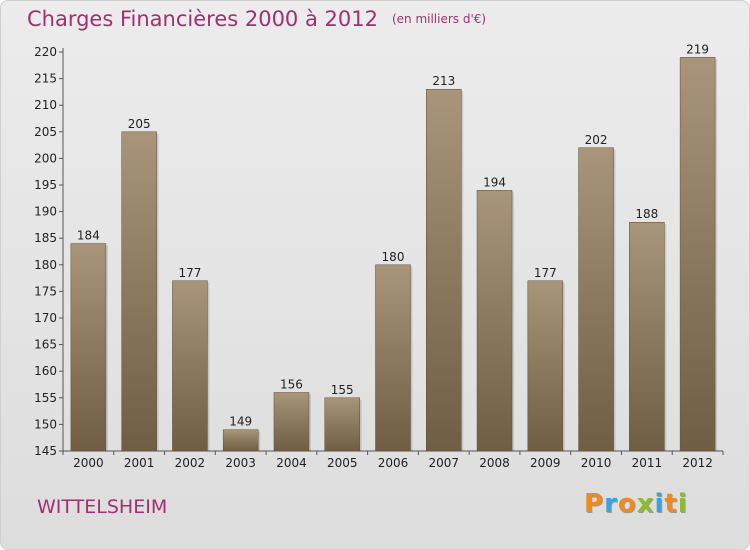 This screenshot has height=550, width=750. What do you see at coordinates (102, 507) in the screenshot?
I see `city-name: WITTELSHEIM` at bounding box center [102, 507].